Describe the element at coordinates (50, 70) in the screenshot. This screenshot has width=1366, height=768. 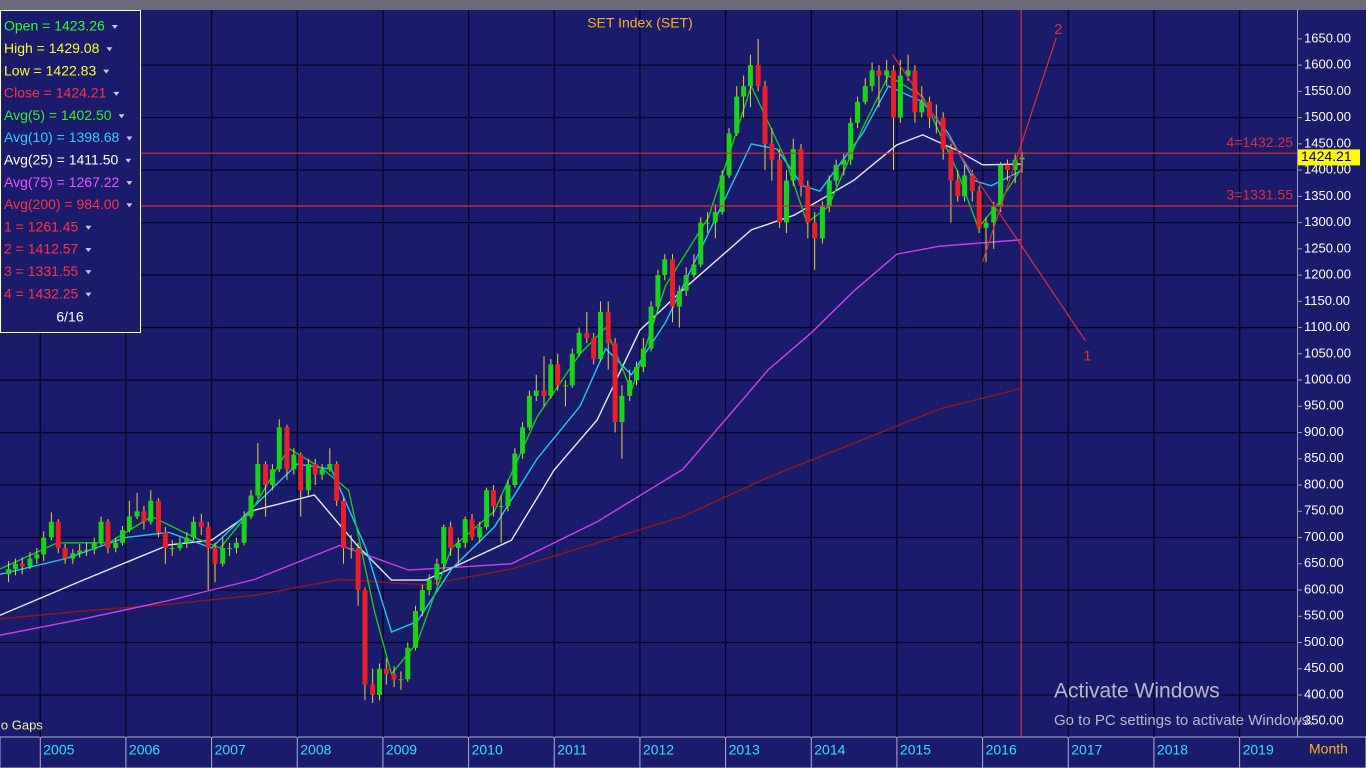
I see `legend-entry: Low = 1422.83` at that location.